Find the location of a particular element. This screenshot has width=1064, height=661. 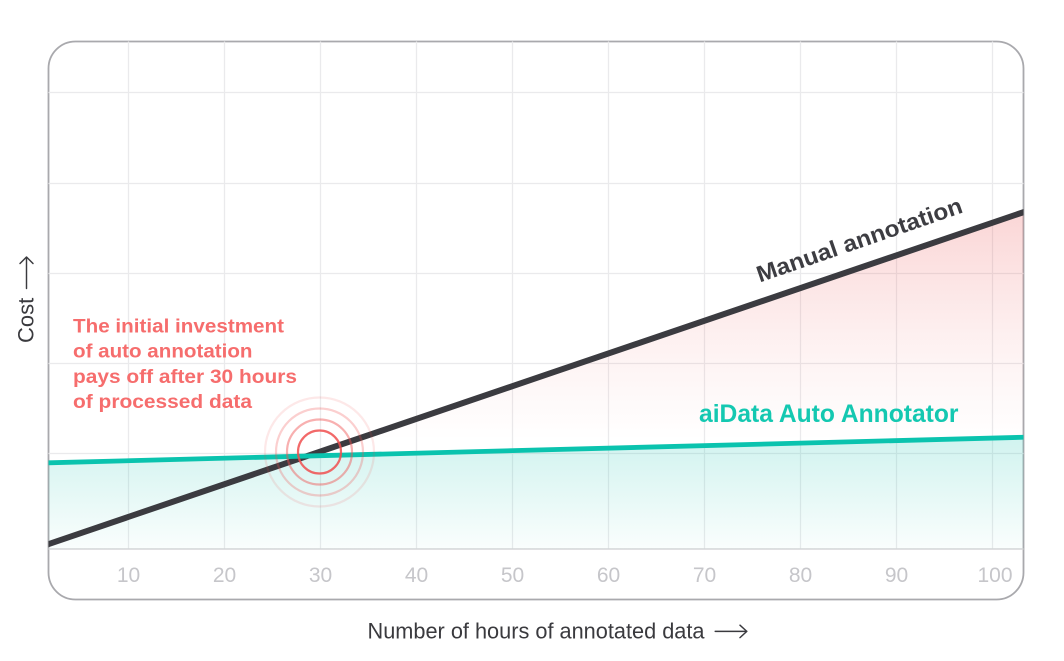

svg-text: 10 is located at coordinates (128, 575).